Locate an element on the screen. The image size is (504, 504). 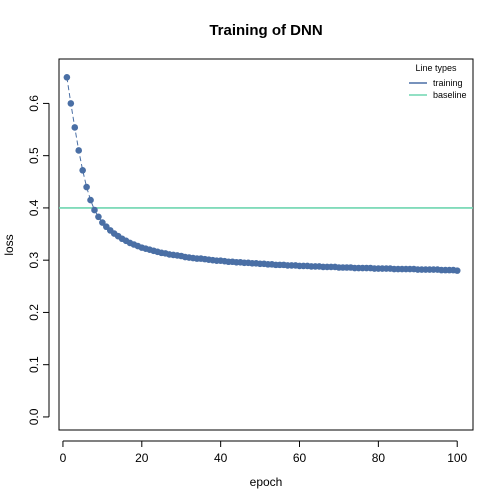
x-axis: 0 20 40 60 80 100 is located at coordinates (264, 452).